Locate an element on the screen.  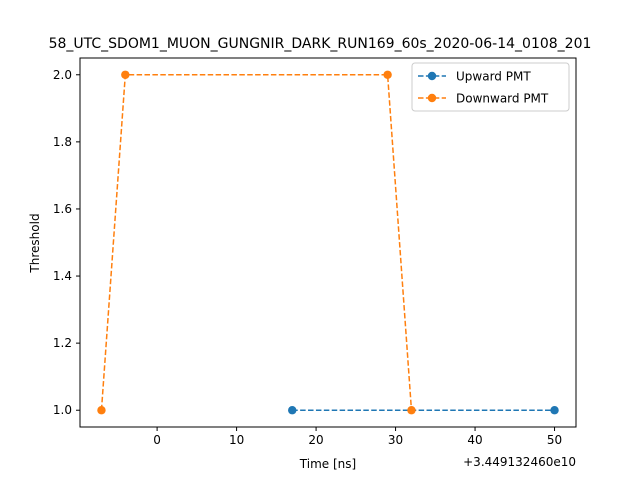
legend-label: Downward PMT is located at coordinates (502, 99).